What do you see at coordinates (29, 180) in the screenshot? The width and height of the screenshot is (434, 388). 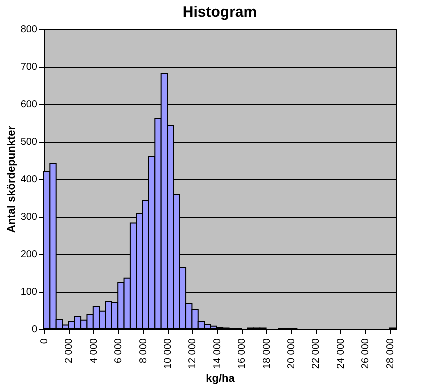 I see `y-tick-label: 400` at bounding box center [29, 180].